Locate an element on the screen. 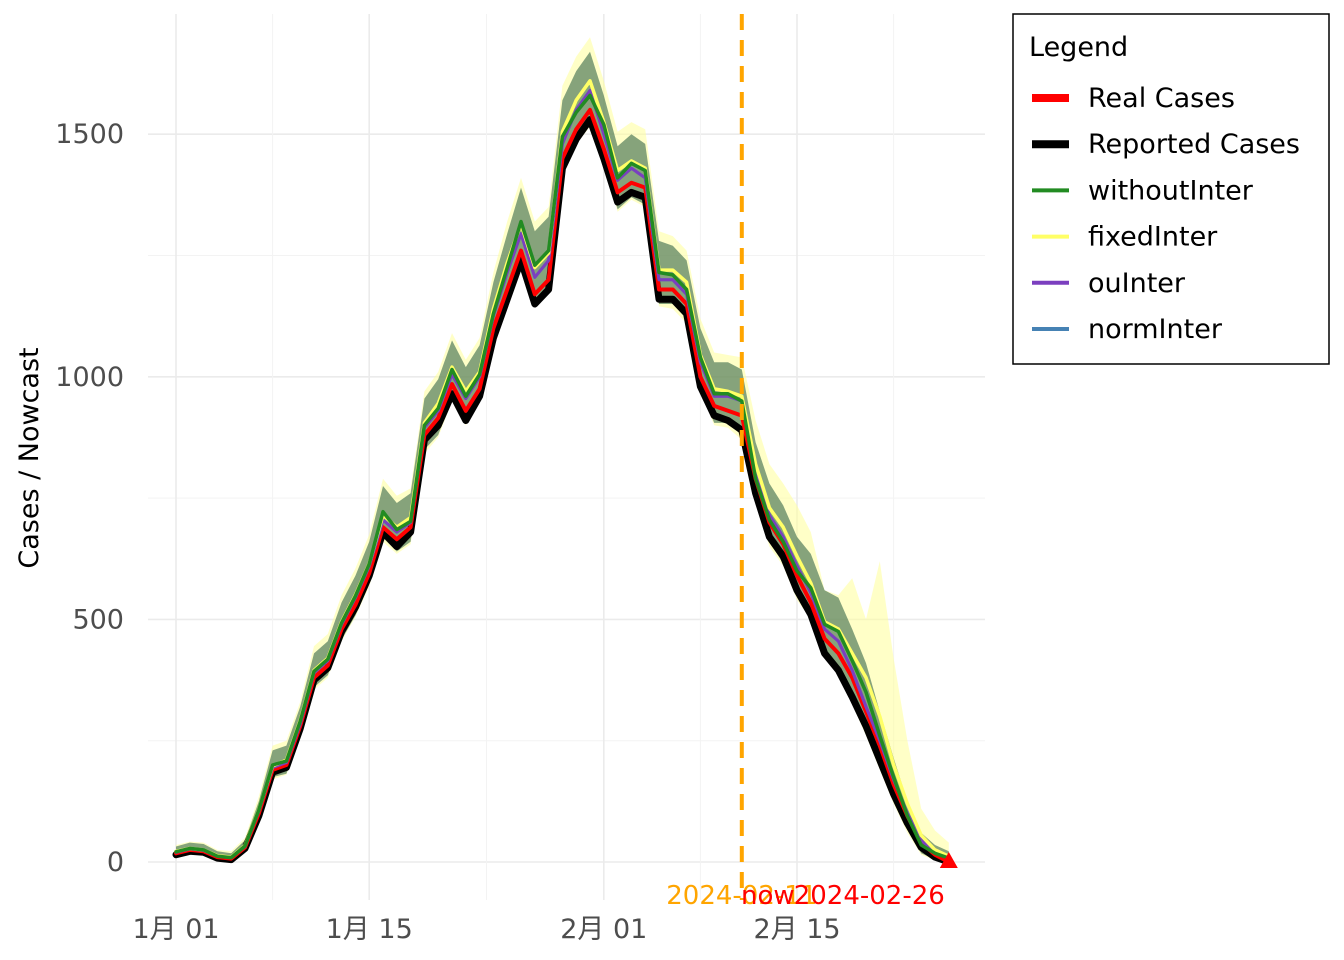 The width and height of the screenshot is (1344, 960). legend-label: Reported Cases is located at coordinates (1194, 144).